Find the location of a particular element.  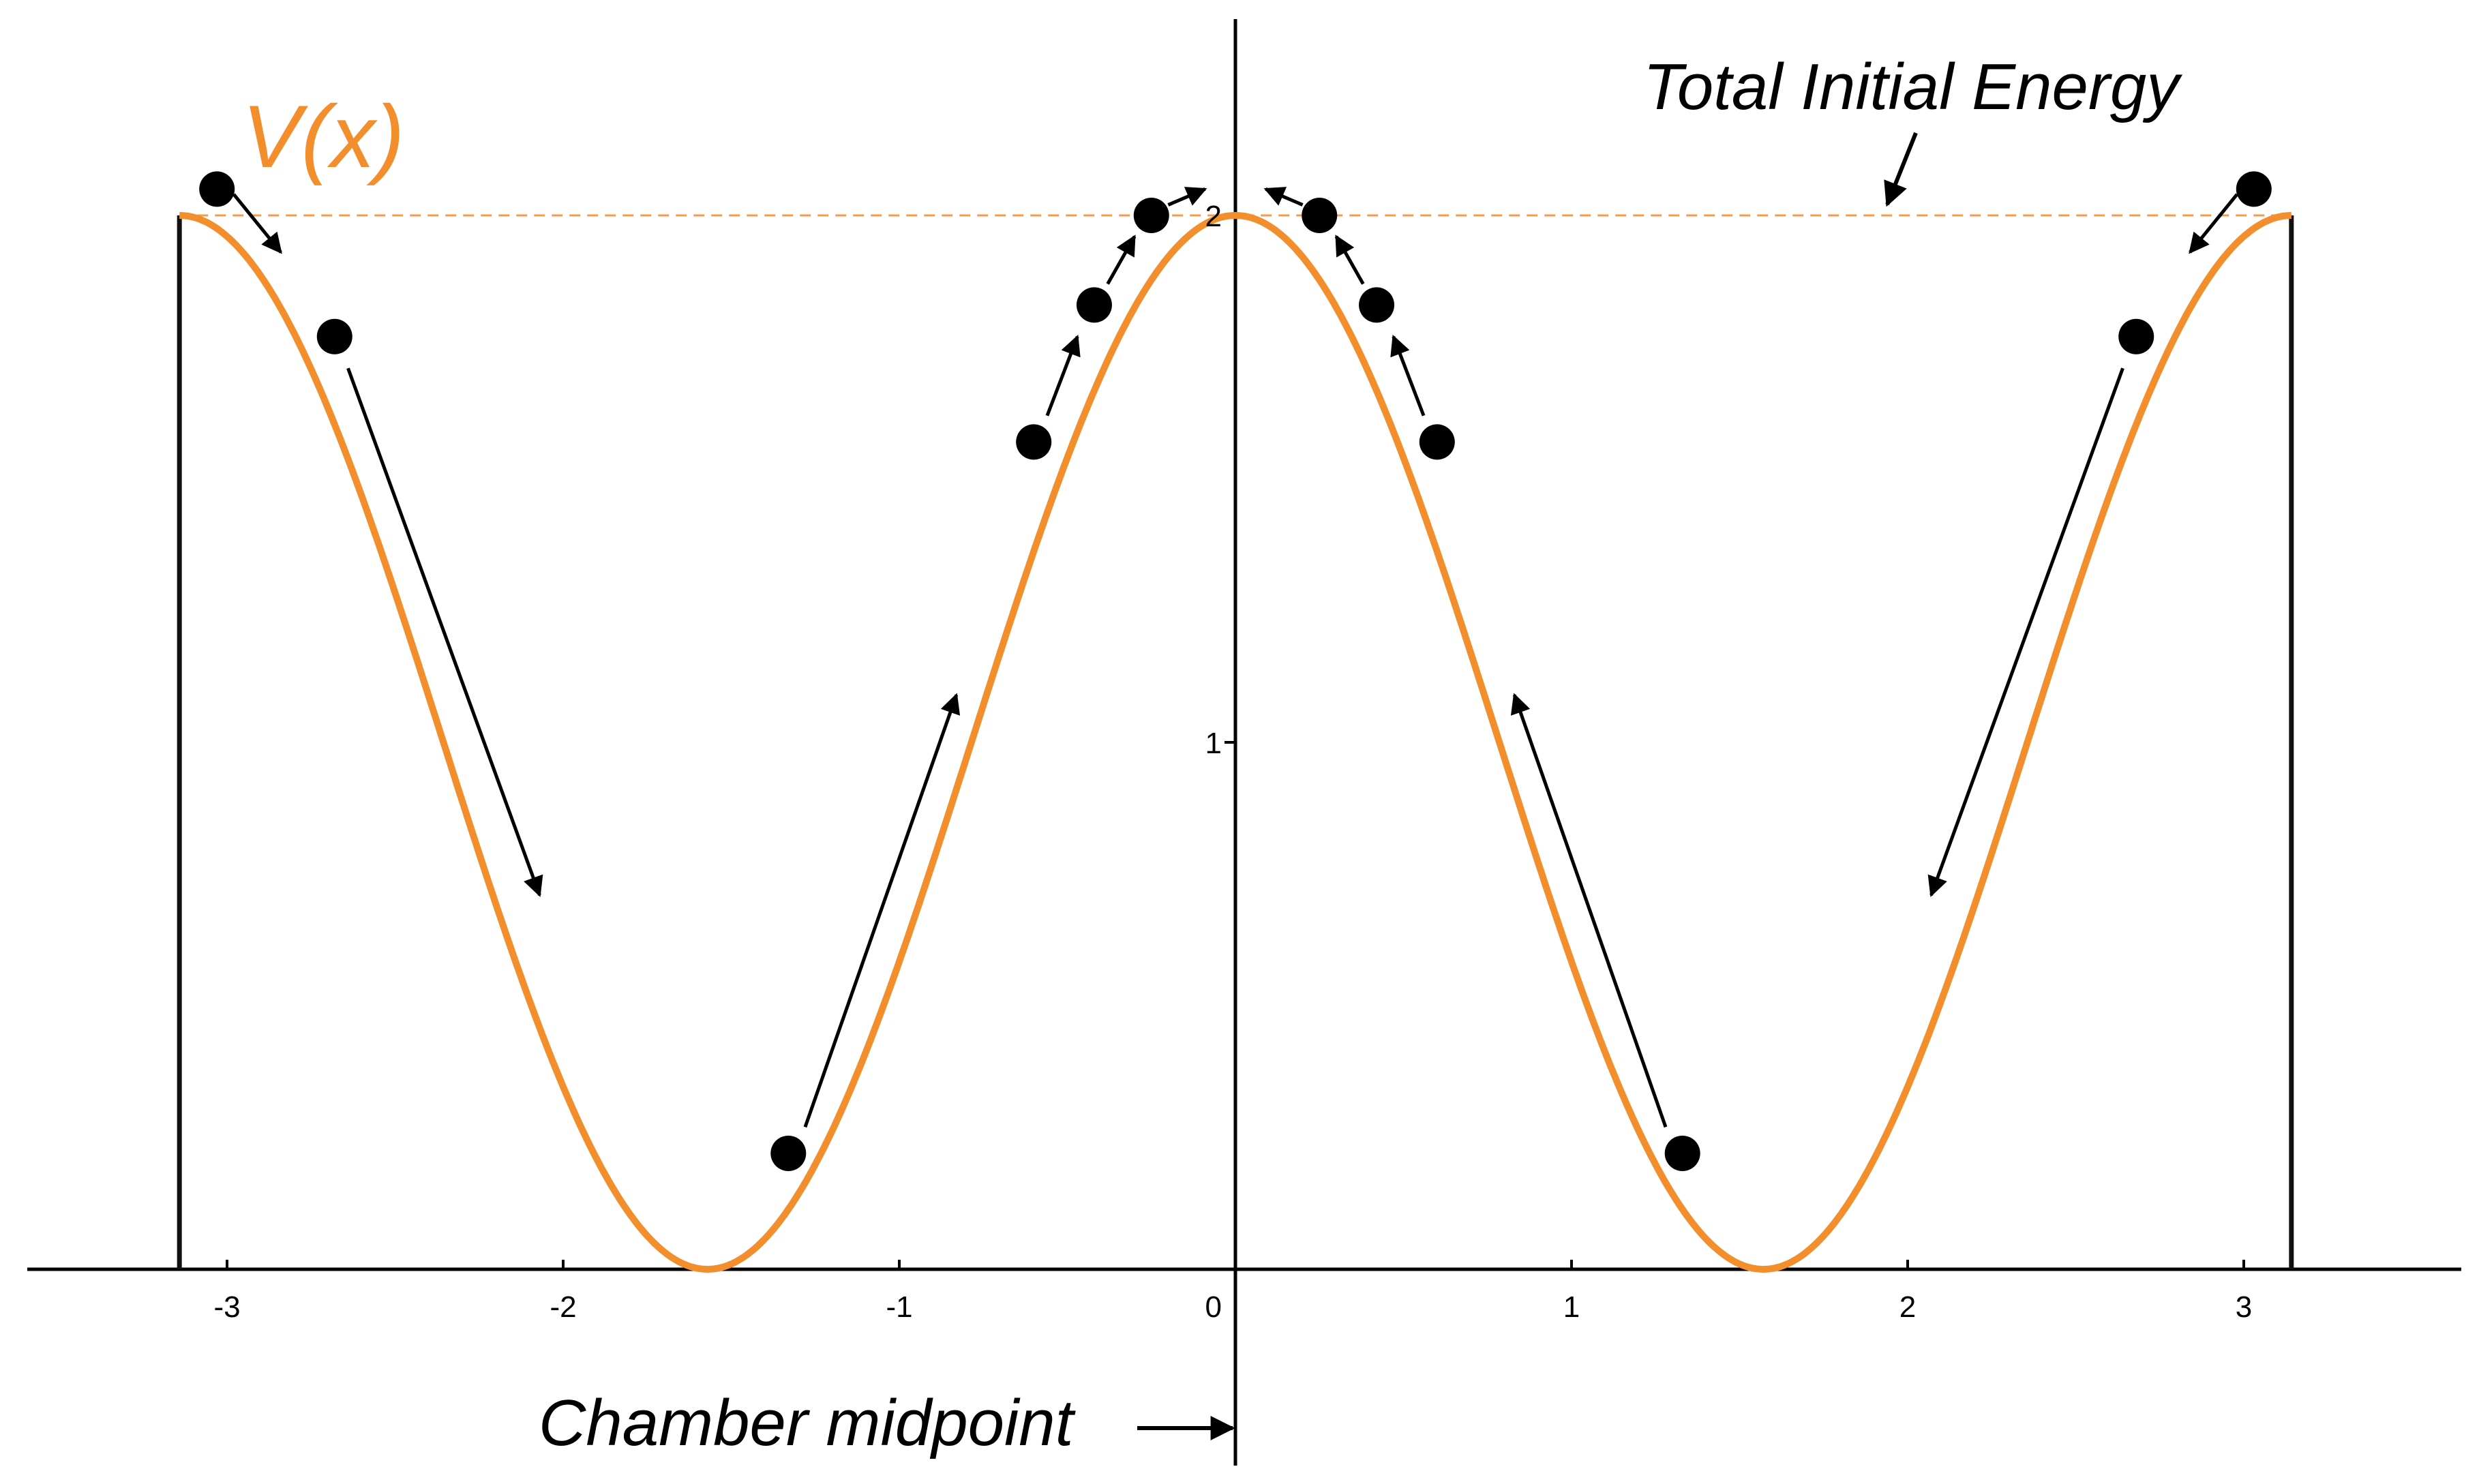

y-tick-label: 2 is located at coordinates (1213, 216).